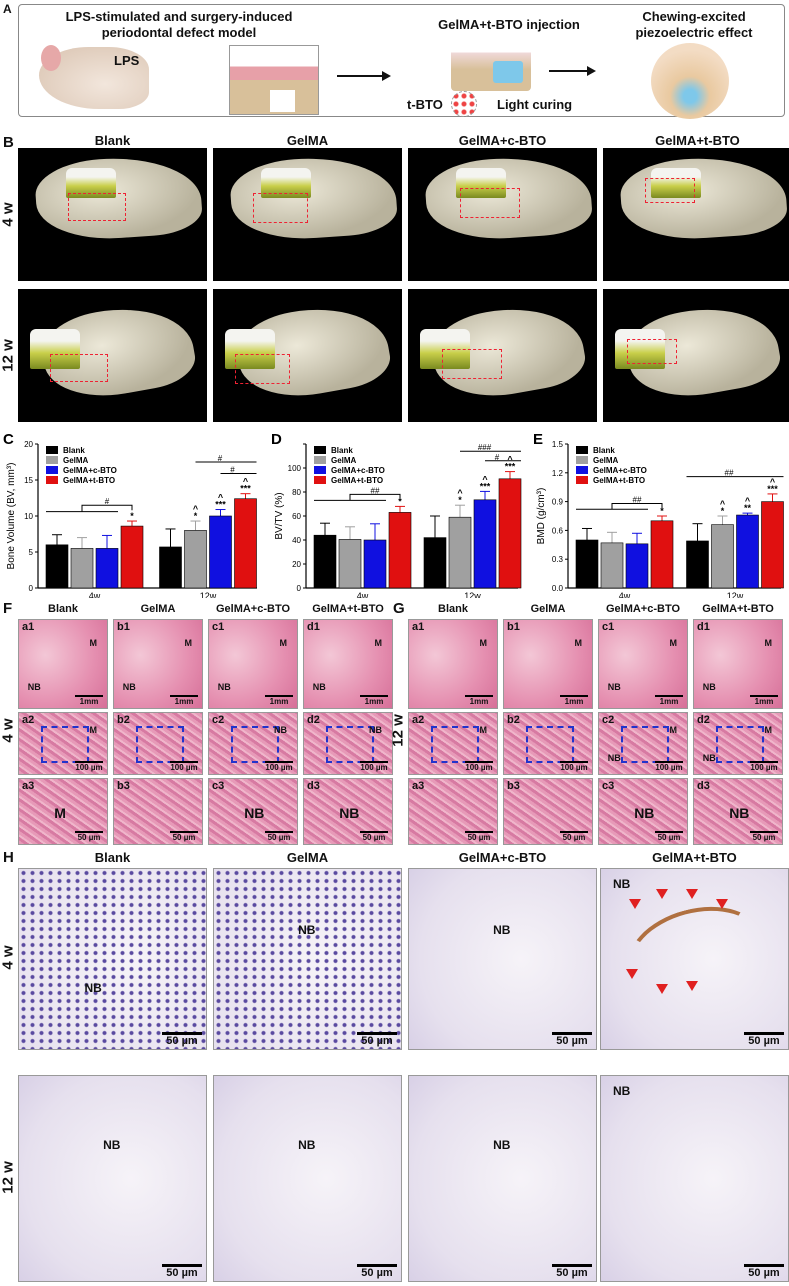  What do you see at coordinates (28, 480) in the screenshot?
I see `y-tick-label: 15` at bounding box center [28, 480].